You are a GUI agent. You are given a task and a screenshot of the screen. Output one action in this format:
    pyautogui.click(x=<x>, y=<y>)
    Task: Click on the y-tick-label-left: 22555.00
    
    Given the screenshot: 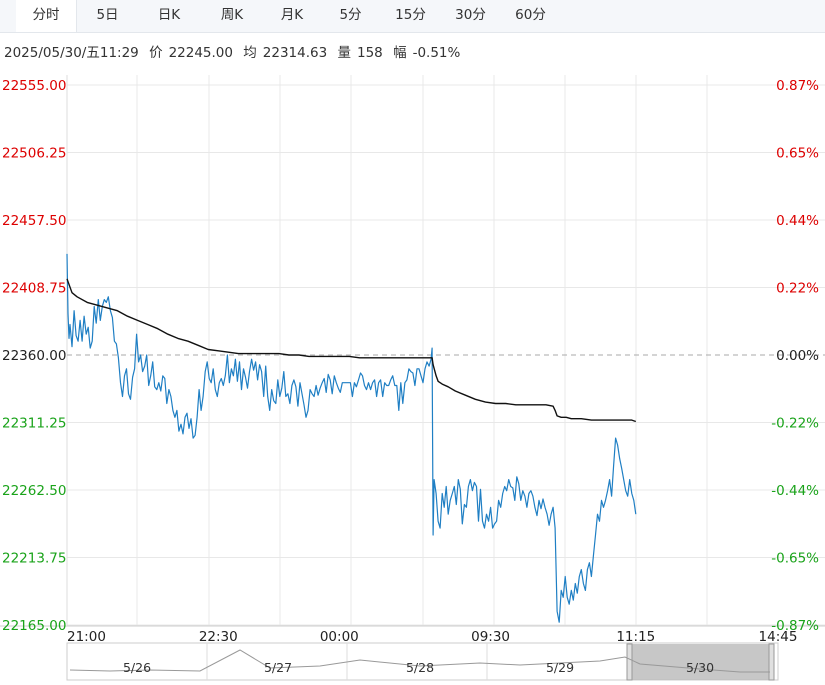 What is the action you would take?
    pyautogui.click(x=34, y=86)
    